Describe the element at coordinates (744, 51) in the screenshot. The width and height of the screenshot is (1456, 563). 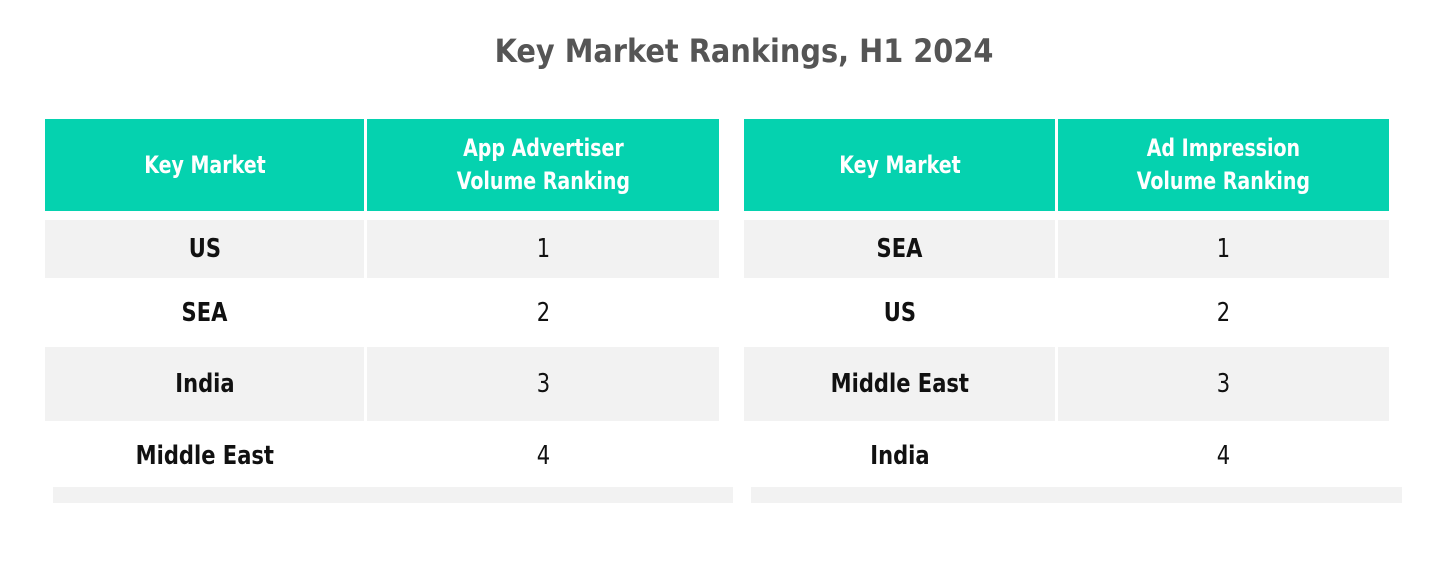
I see `page-title: Key Market Rankings, H1 2024` at that location.